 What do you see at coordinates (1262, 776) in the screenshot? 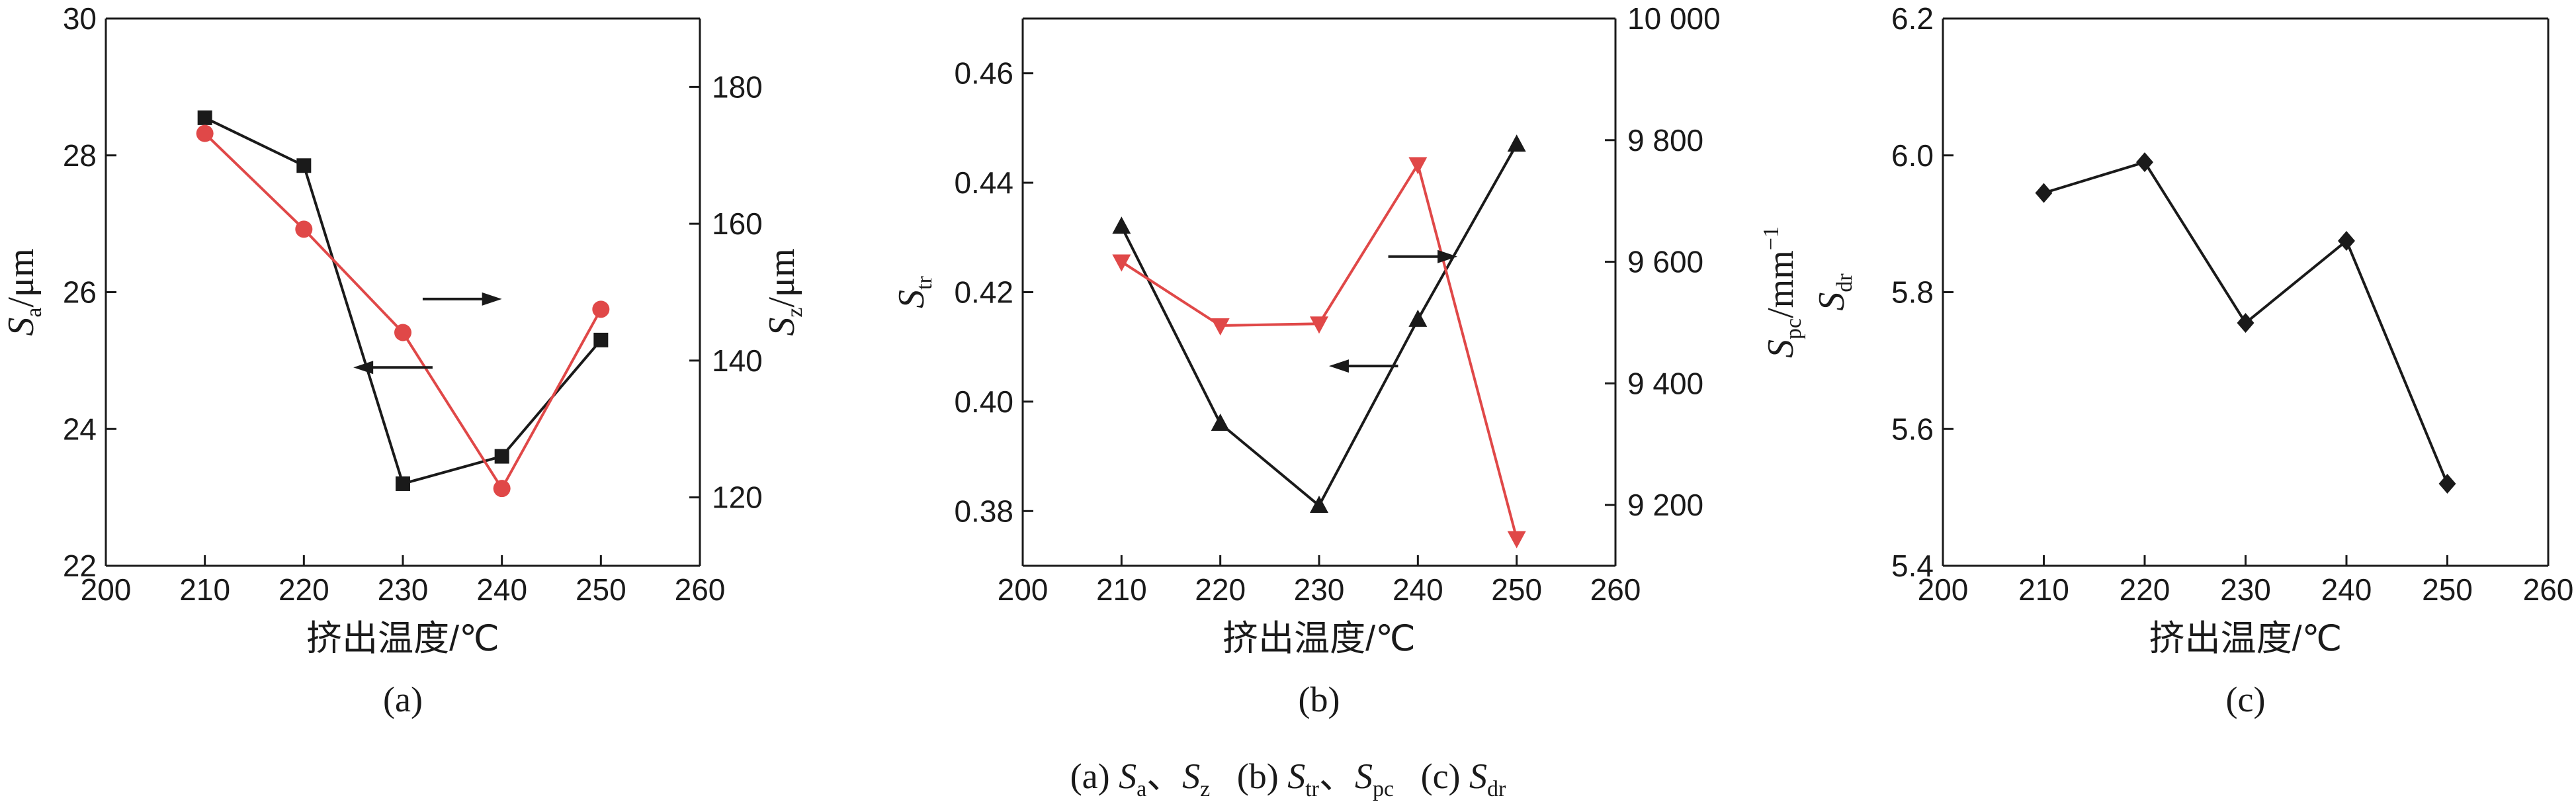
I see `caption-b-prefix: (b)` at bounding box center [1262, 776].